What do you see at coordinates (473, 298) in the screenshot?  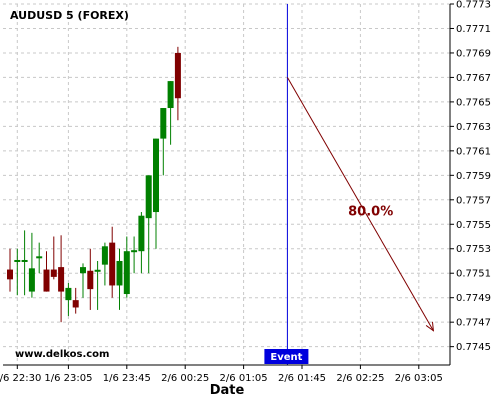 I see `y-tick-label: 0.7749` at bounding box center [473, 298].